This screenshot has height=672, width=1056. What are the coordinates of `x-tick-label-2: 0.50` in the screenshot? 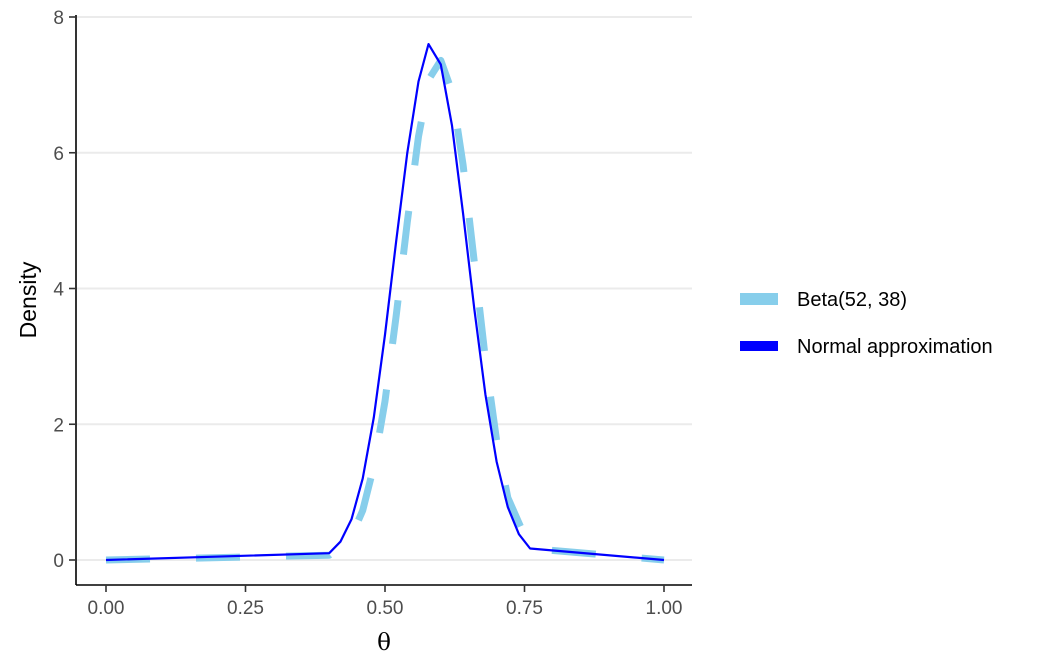 It's located at (385, 608).